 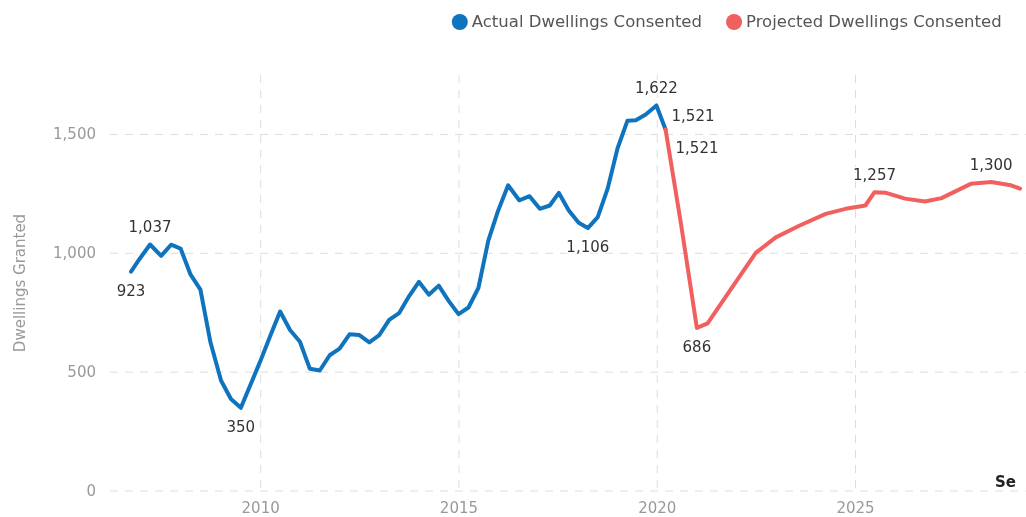 I want to click on x-tick-label: 2010, so click(x=260, y=508).